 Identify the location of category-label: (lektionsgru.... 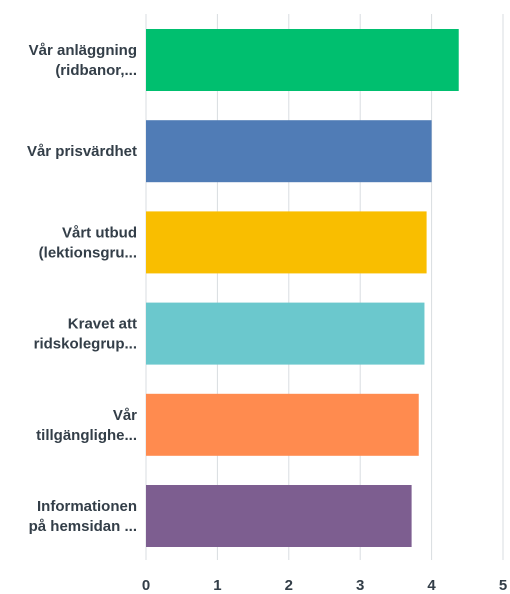
(88, 252).